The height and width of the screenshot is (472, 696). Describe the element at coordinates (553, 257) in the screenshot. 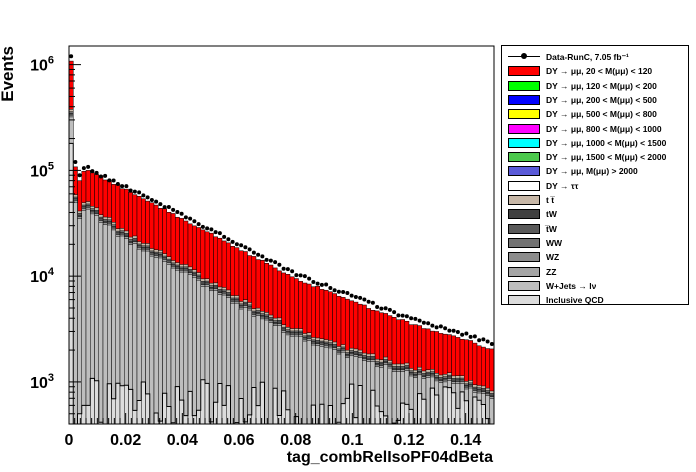

I see `legend-label: WZ` at that location.